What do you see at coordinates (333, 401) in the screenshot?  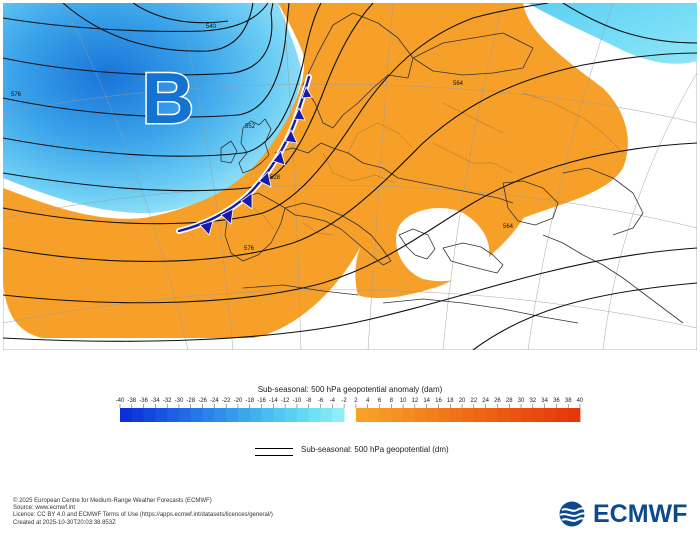 I see `colorbar-tick-label: -4` at bounding box center [333, 401].